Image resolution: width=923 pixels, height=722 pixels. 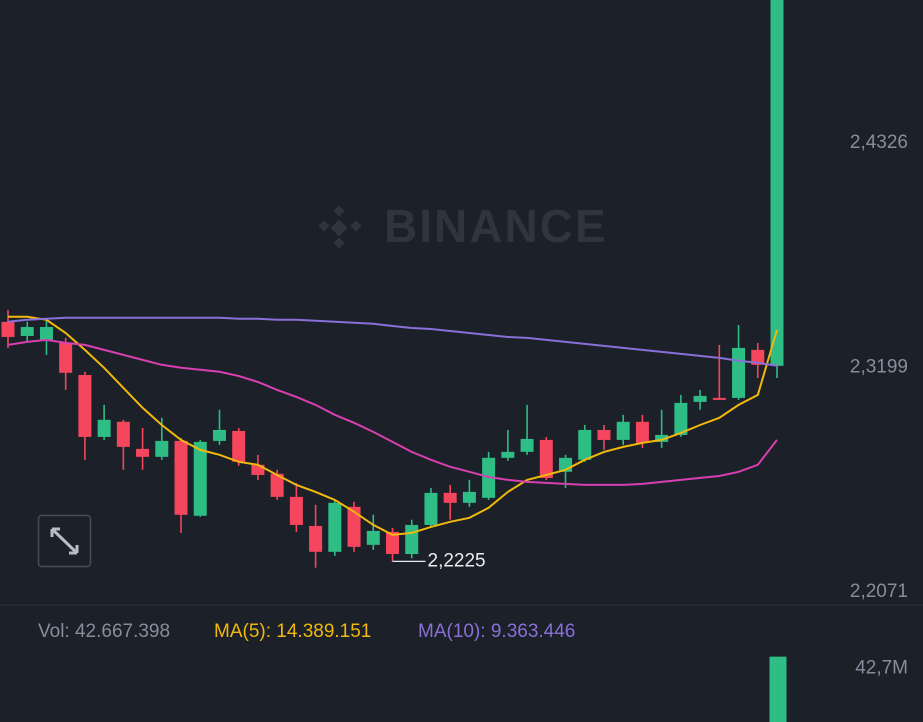 What do you see at coordinates (392, 341) in the screenshot?
I see `ma-line` at bounding box center [392, 341].